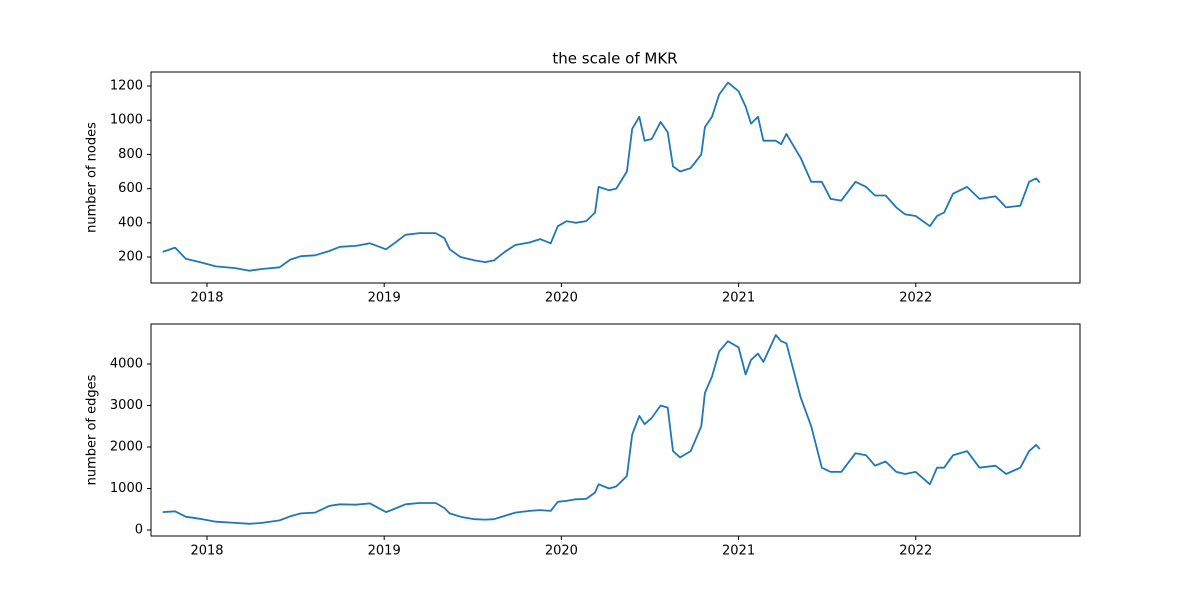 The height and width of the screenshot is (600, 1200). I want to click on y-axis-label: number of nodes, so click(92, 177).